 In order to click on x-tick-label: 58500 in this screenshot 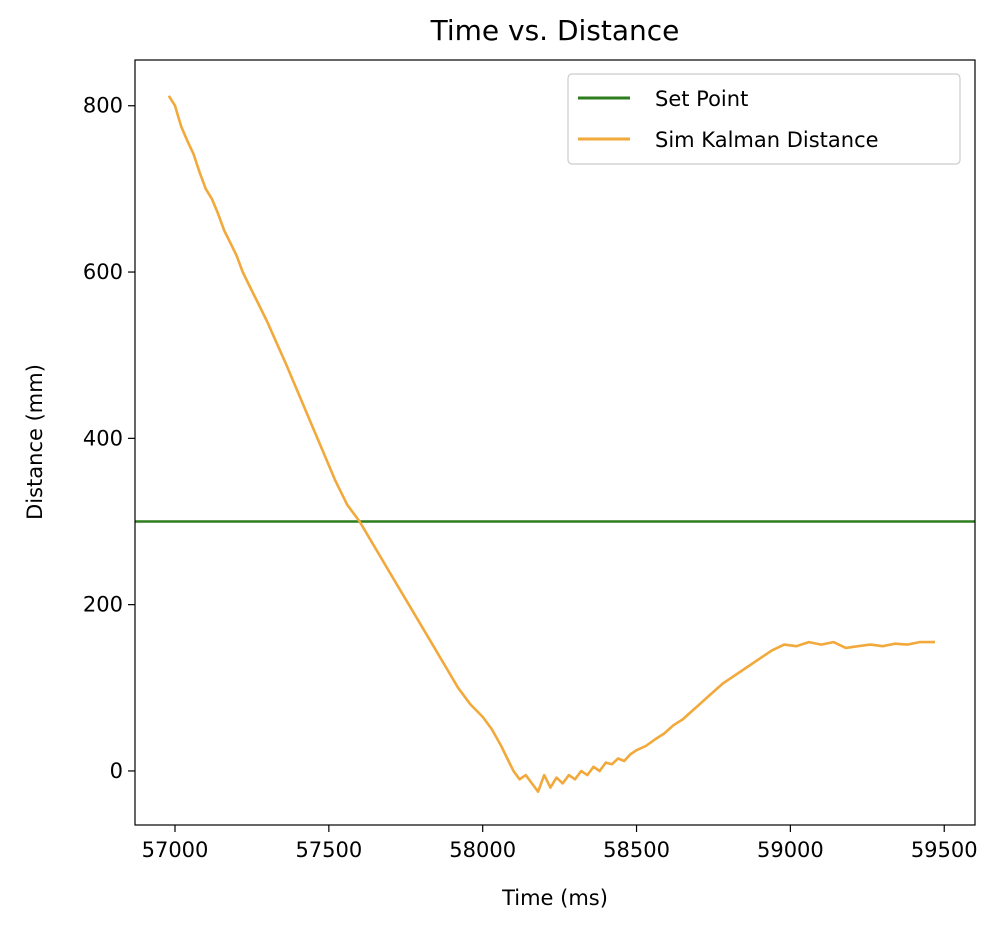, I will do `click(636, 850)`.